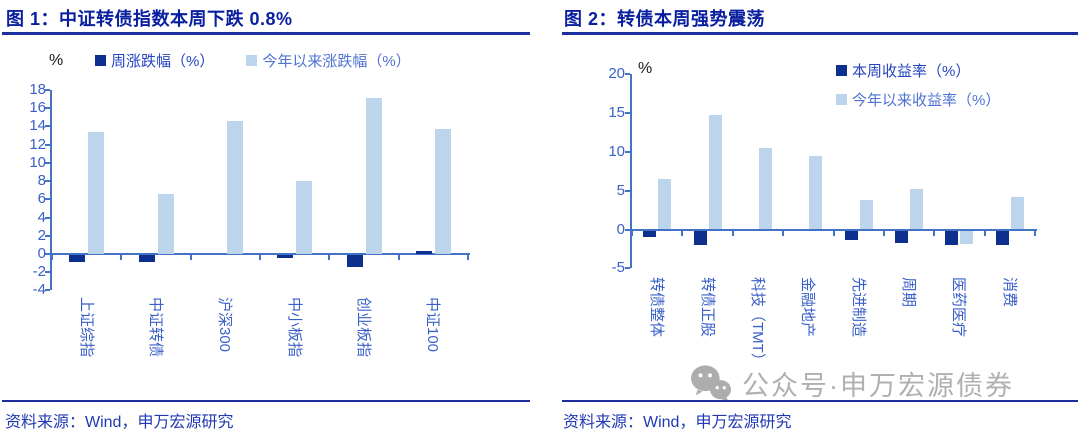 The width and height of the screenshot is (1080, 438). What do you see at coordinates (959, 307) in the screenshot?
I see `x-category-label: 医药医疗` at bounding box center [959, 307].